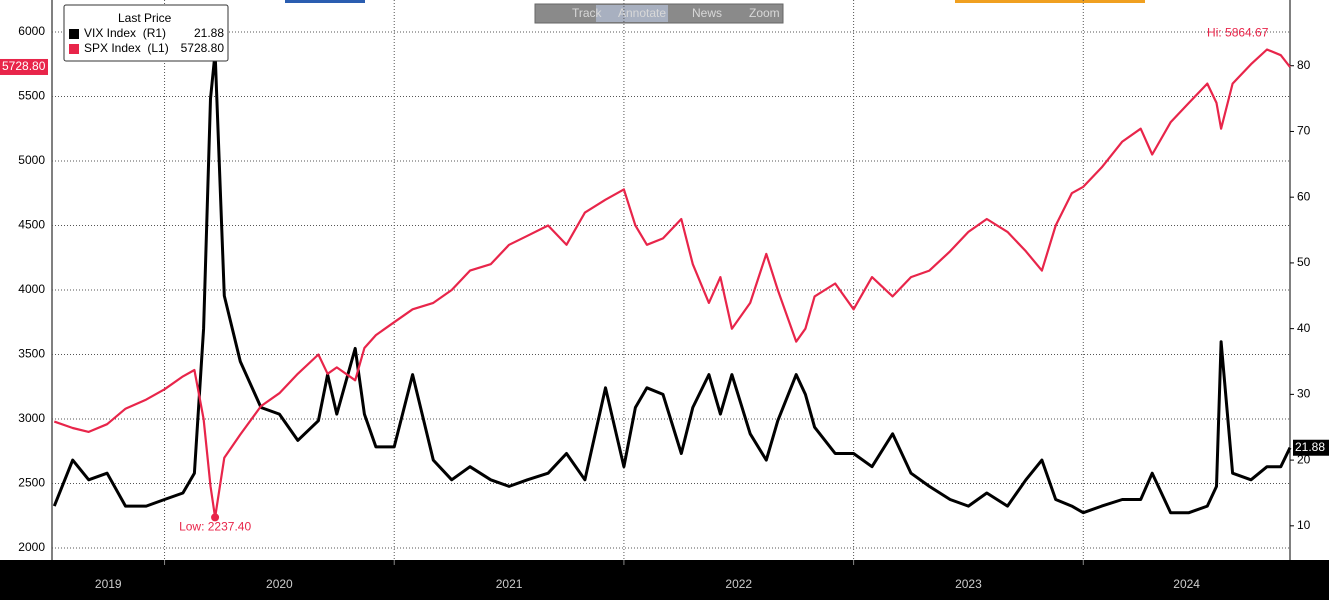 The height and width of the screenshot is (600, 1329). I want to click on y-tick-label: 4500, so click(31, 225).